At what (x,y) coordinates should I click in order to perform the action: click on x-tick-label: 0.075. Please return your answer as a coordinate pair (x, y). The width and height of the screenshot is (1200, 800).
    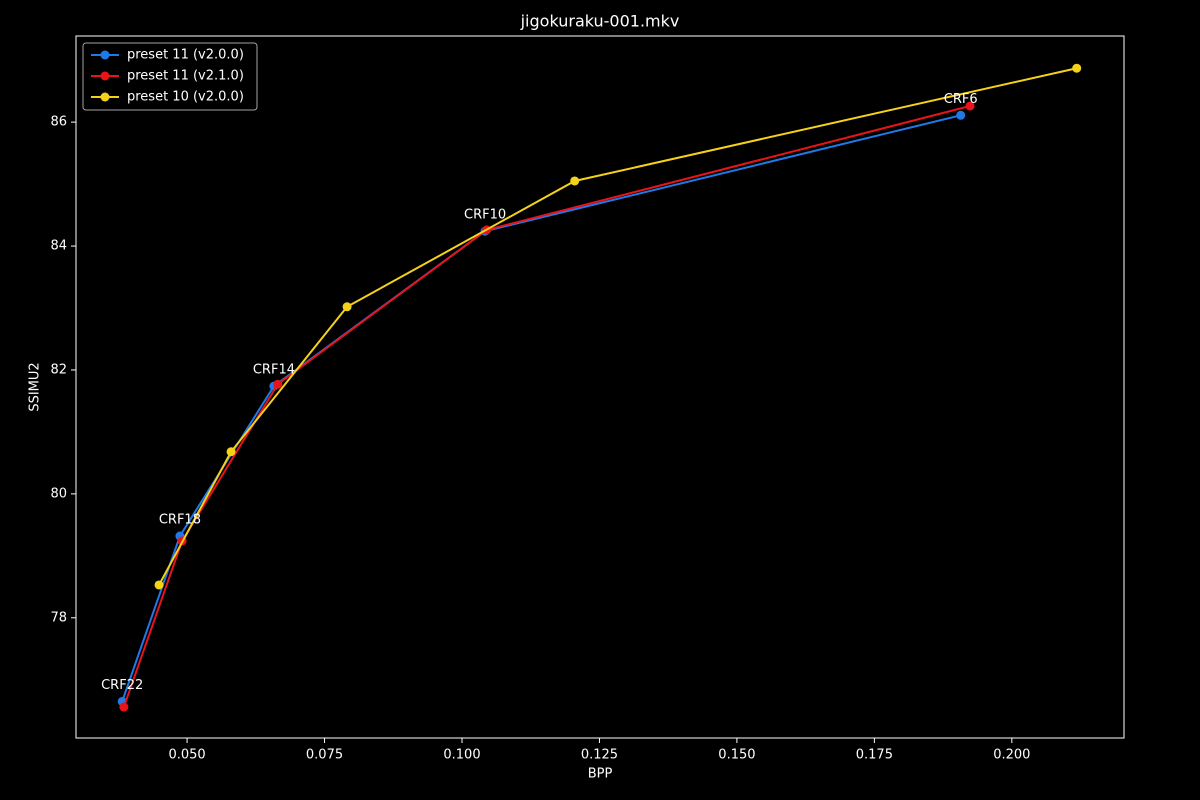
    Looking at the image, I should click on (324, 755).